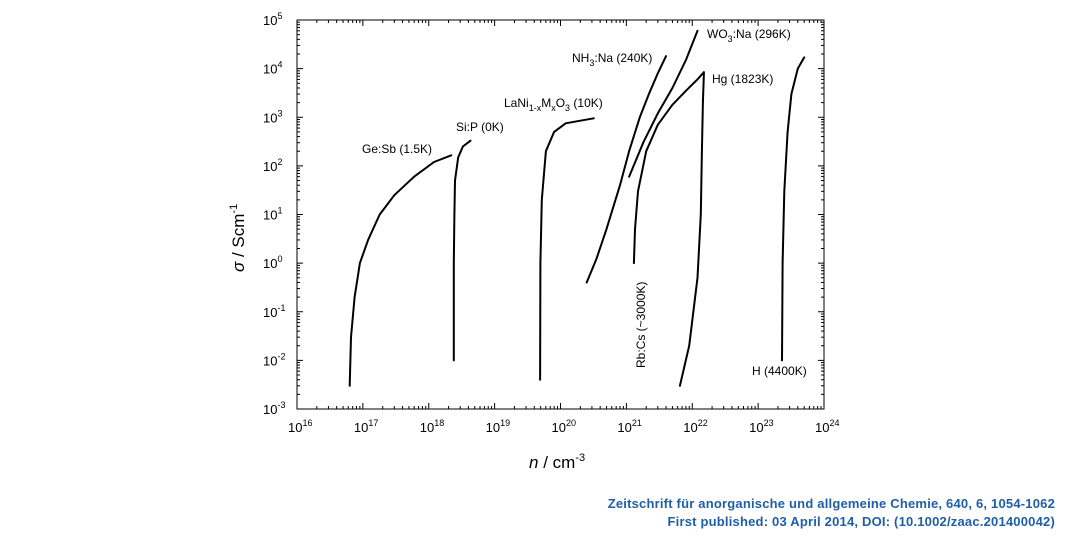  Describe the element at coordinates (274, 359) in the screenshot. I see `y-tick-label: 10⁻²` at that location.